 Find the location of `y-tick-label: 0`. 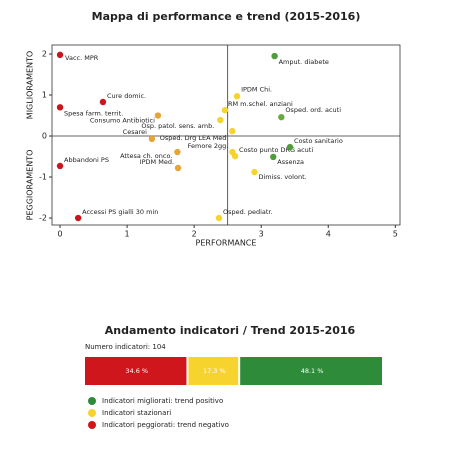

y-tick-label: 0 is located at coordinates (44, 136).